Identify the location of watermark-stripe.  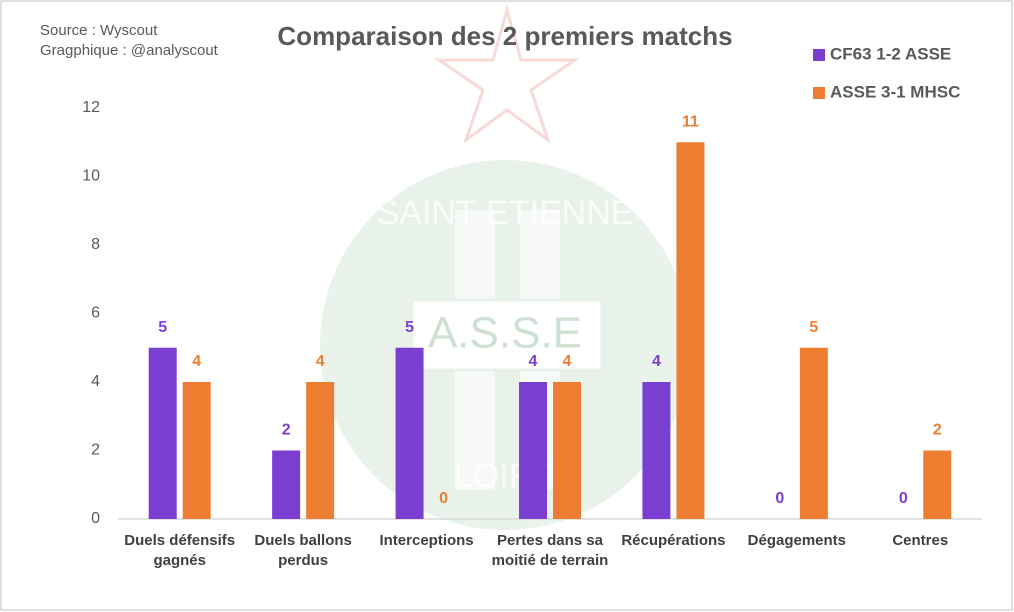
(475, 350).